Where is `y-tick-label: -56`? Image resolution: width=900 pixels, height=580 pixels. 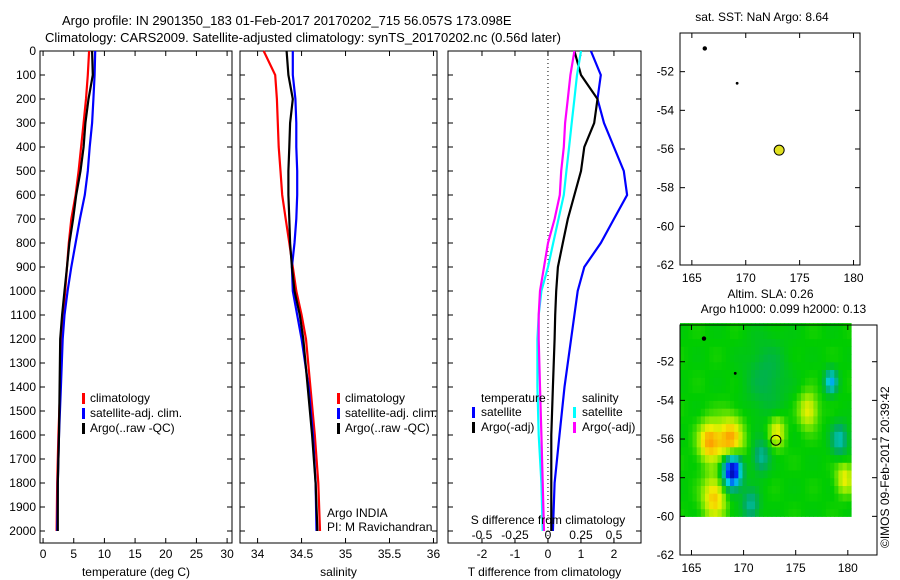
y-tick-label: -56 is located at coordinates (666, 439).